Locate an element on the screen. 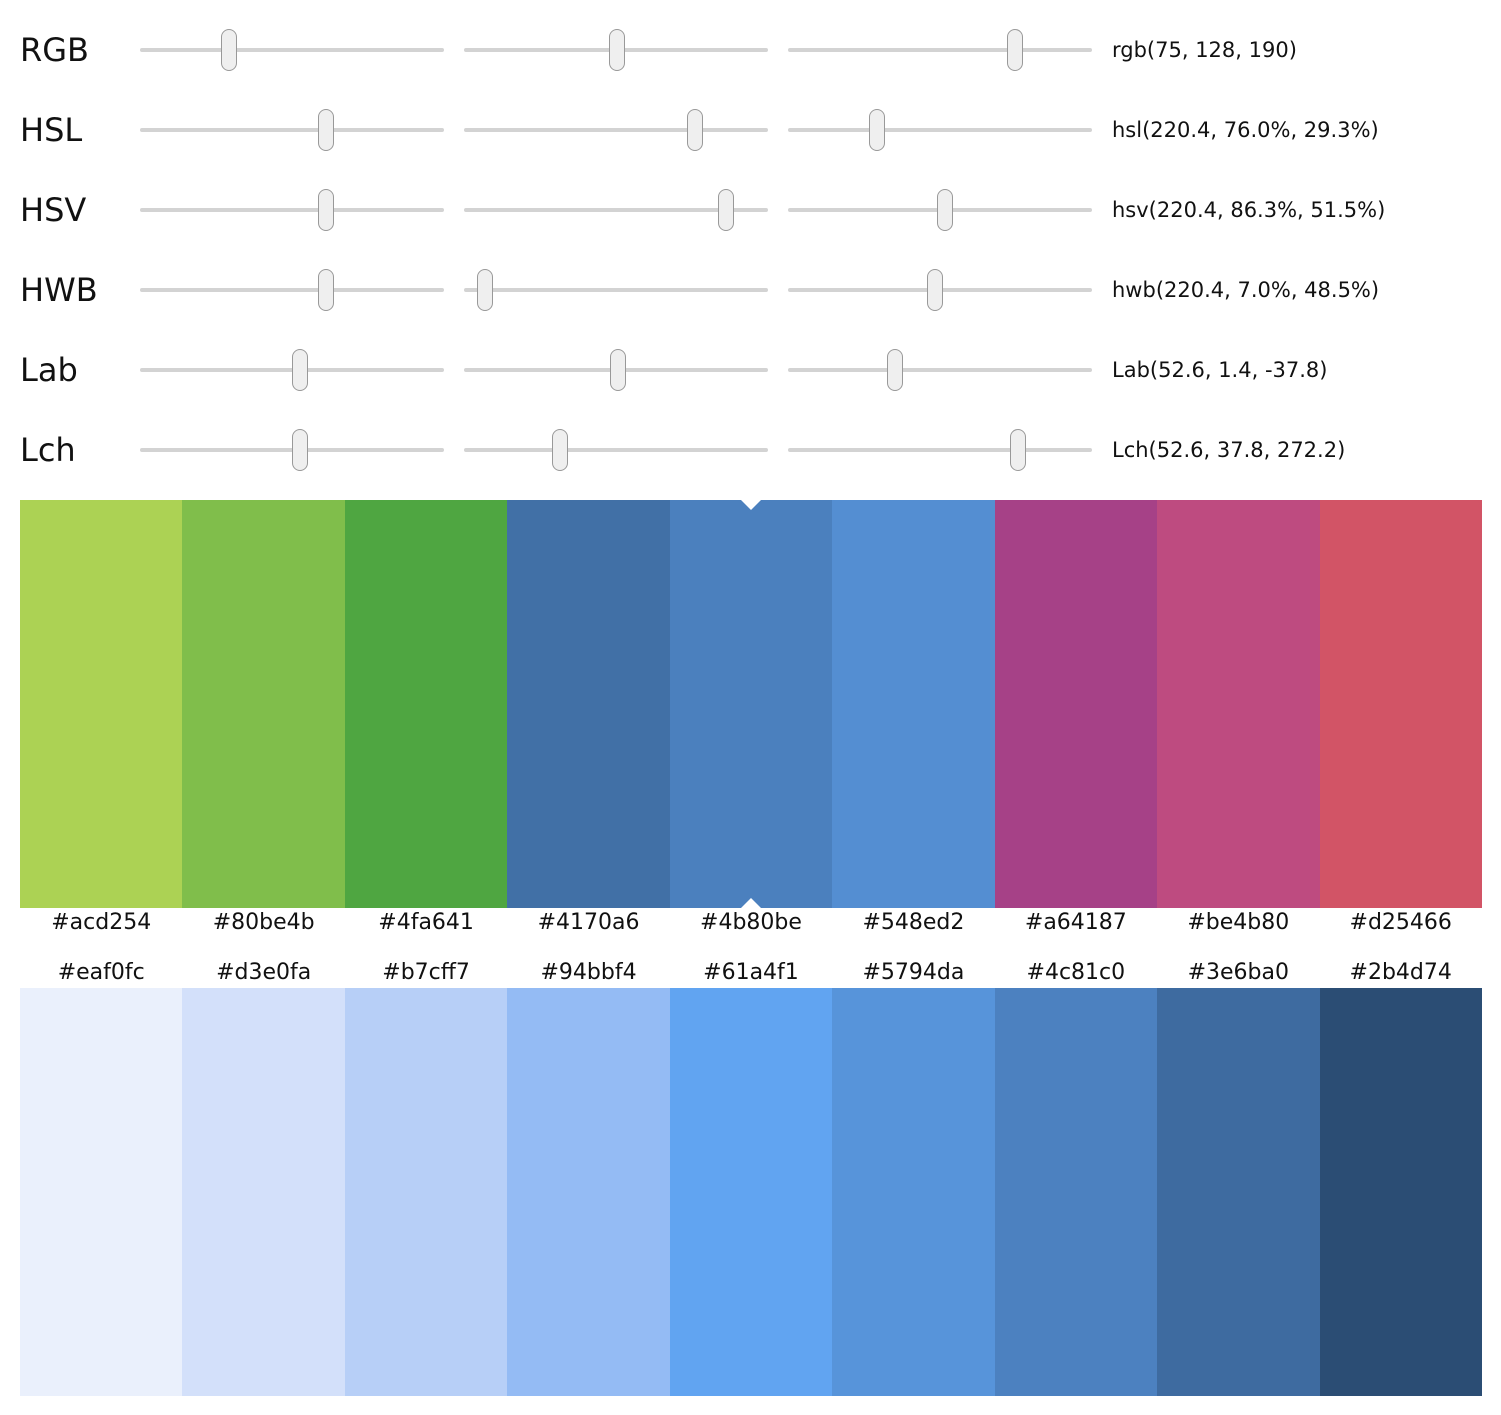 The width and height of the screenshot is (1501, 1415). color-value-text: Lab(52.6, 1.4, -37.8) is located at coordinates (1220, 370).